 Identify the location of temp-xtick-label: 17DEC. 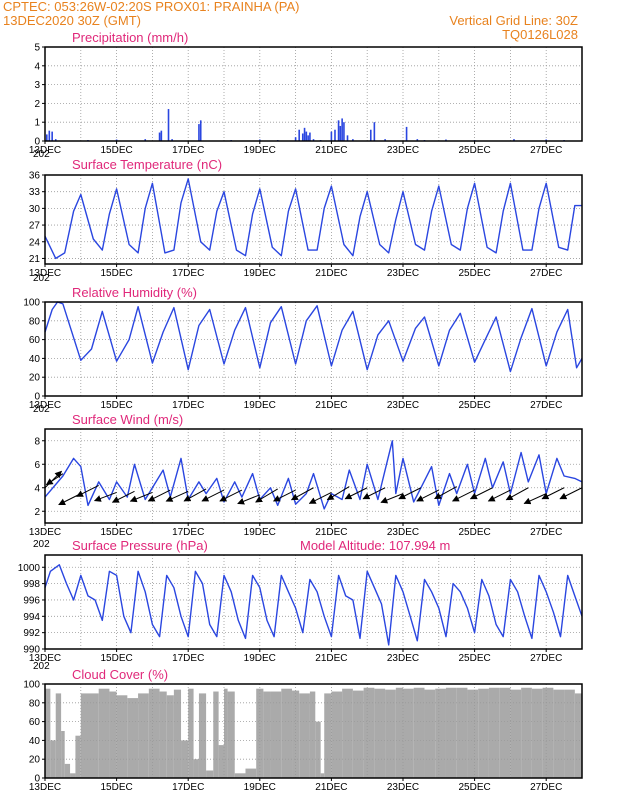
(188, 273).